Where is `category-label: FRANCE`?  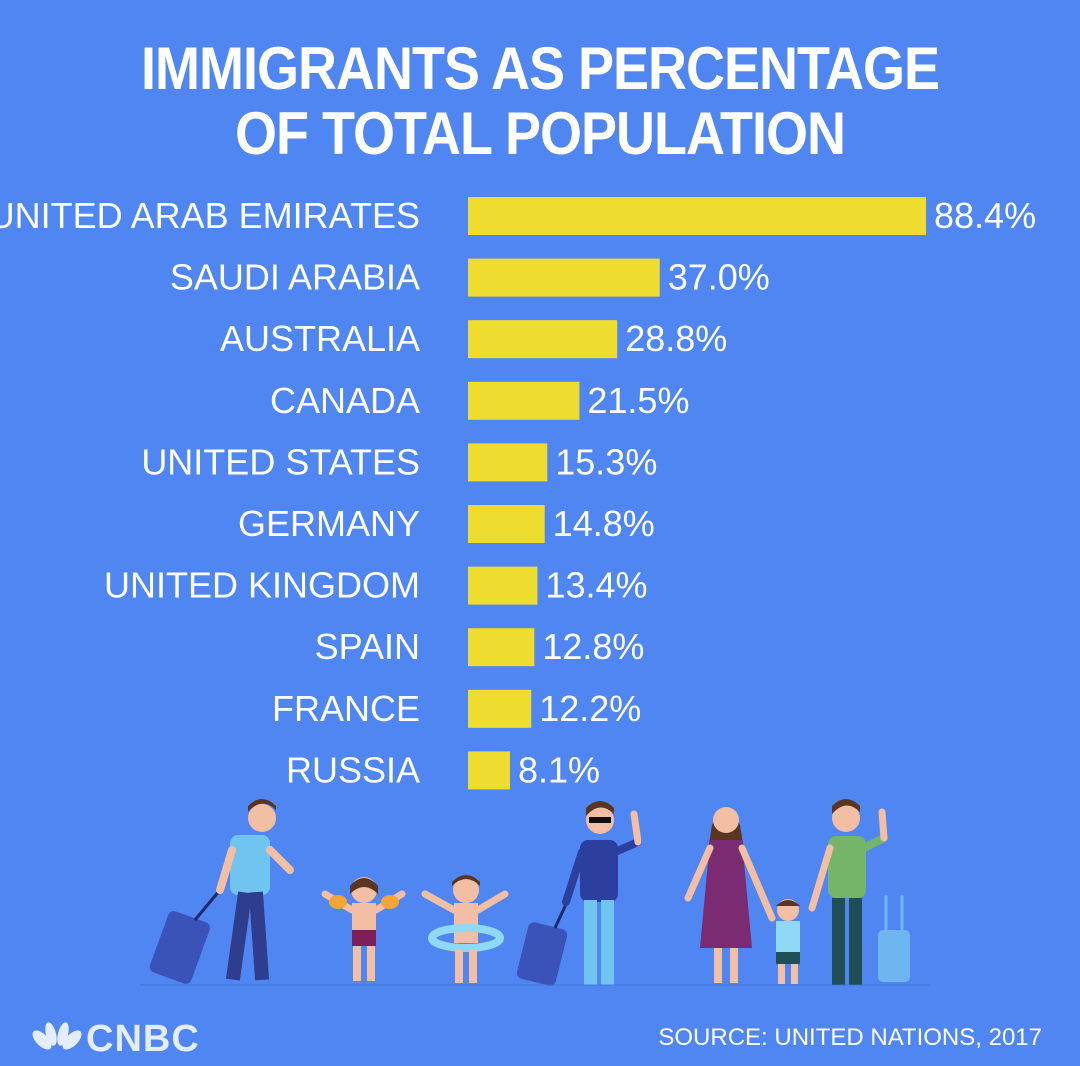
category-label: FRANCE is located at coordinates (346, 708).